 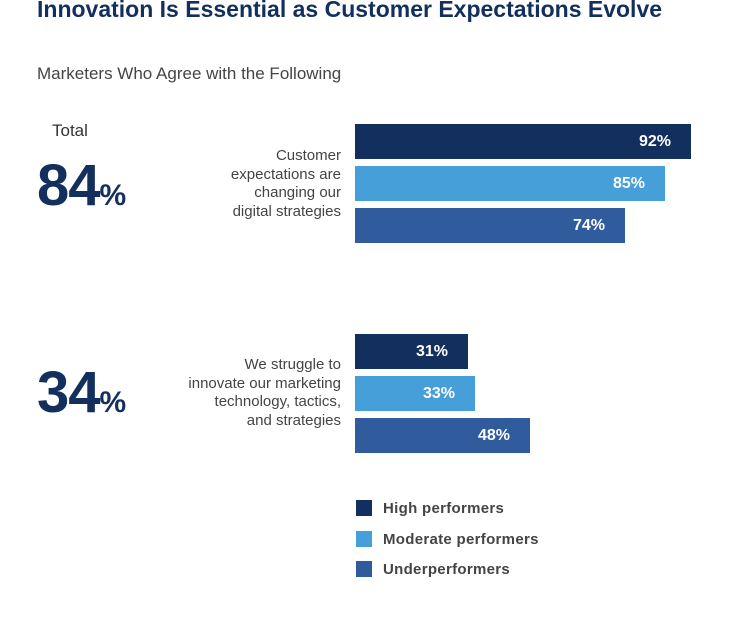 I want to click on legend-label-high: High performers, so click(x=444, y=508).